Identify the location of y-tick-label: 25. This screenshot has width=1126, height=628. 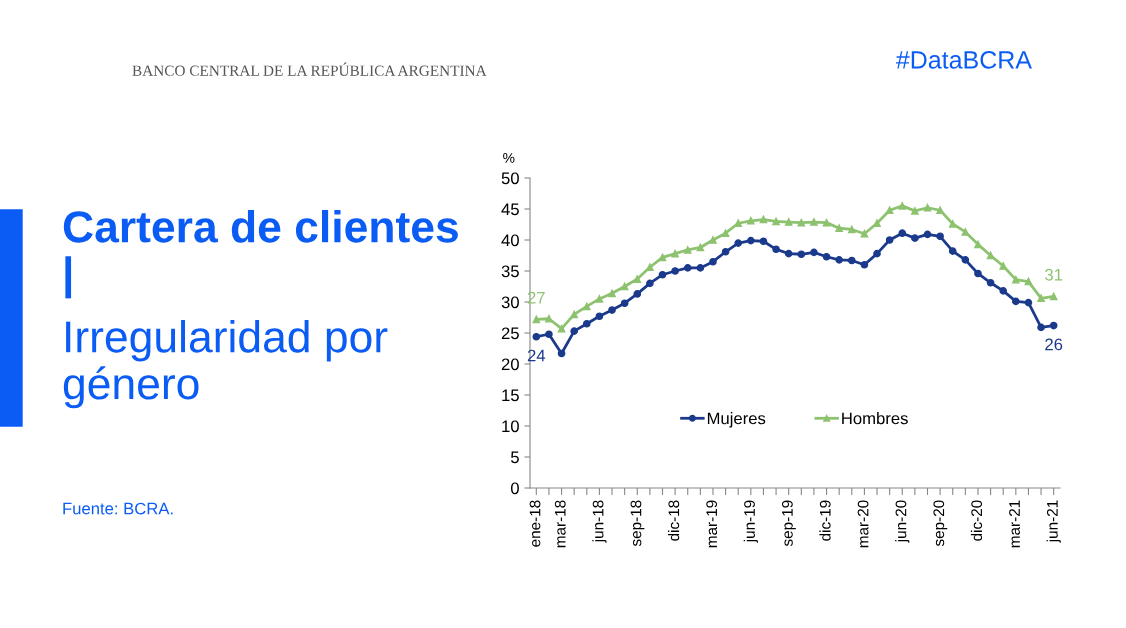
(510, 333).